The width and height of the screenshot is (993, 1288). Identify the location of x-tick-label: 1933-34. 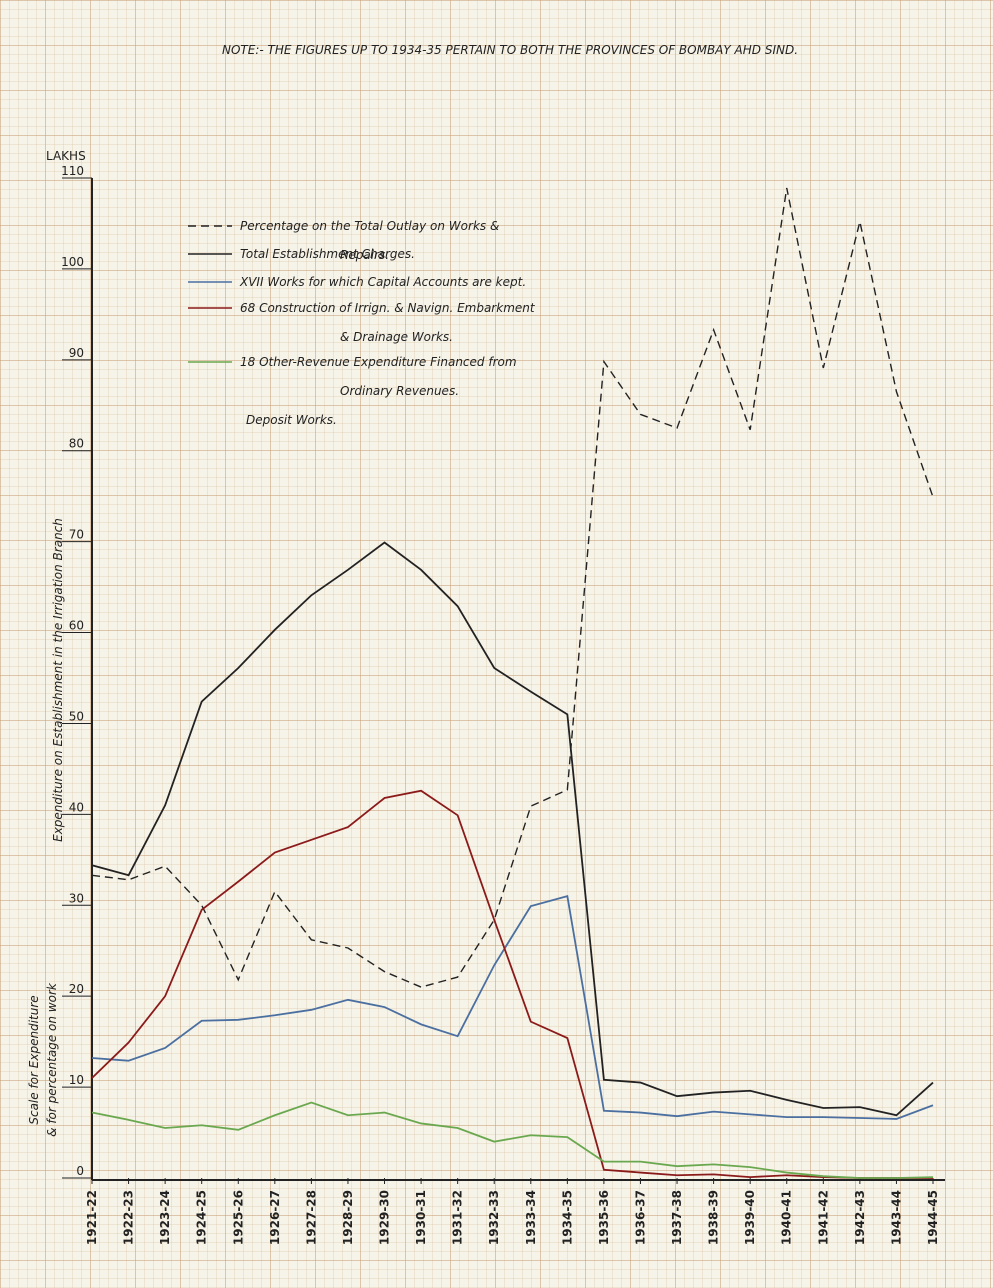
(531, 1217).